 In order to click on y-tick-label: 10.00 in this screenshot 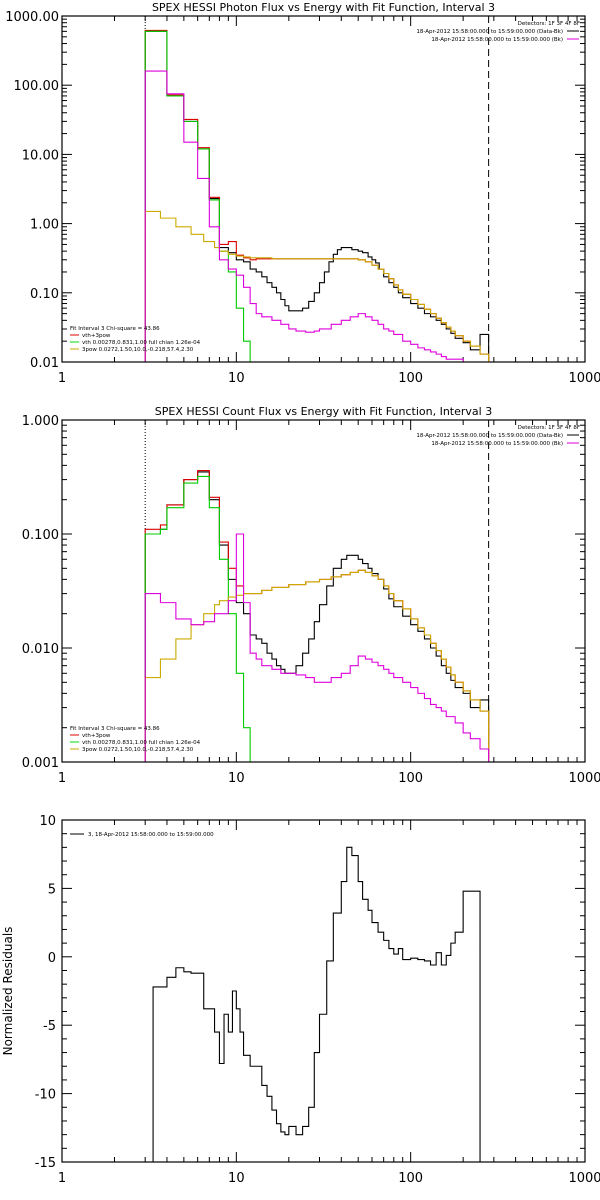, I will do `click(40, 155)`.